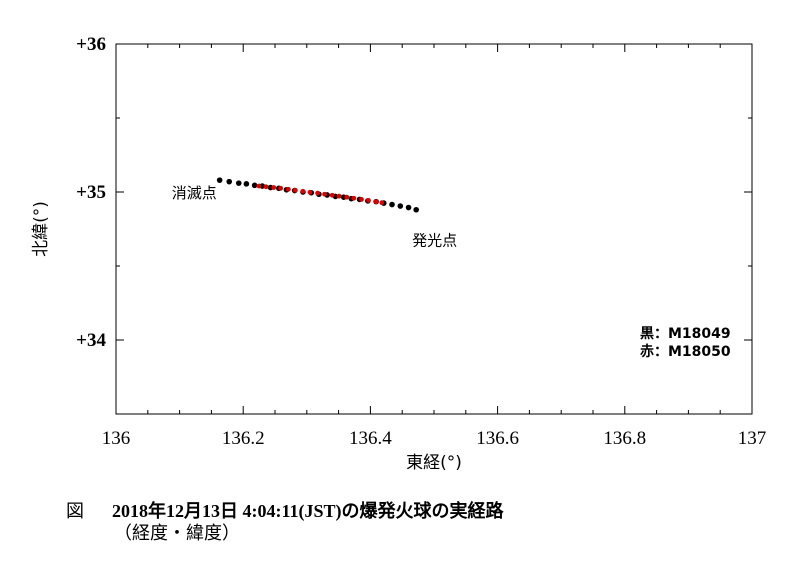  What do you see at coordinates (177, 533) in the screenshot?
I see `caption-subtitle: （経度・緯度）` at bounding box center [177, 533].